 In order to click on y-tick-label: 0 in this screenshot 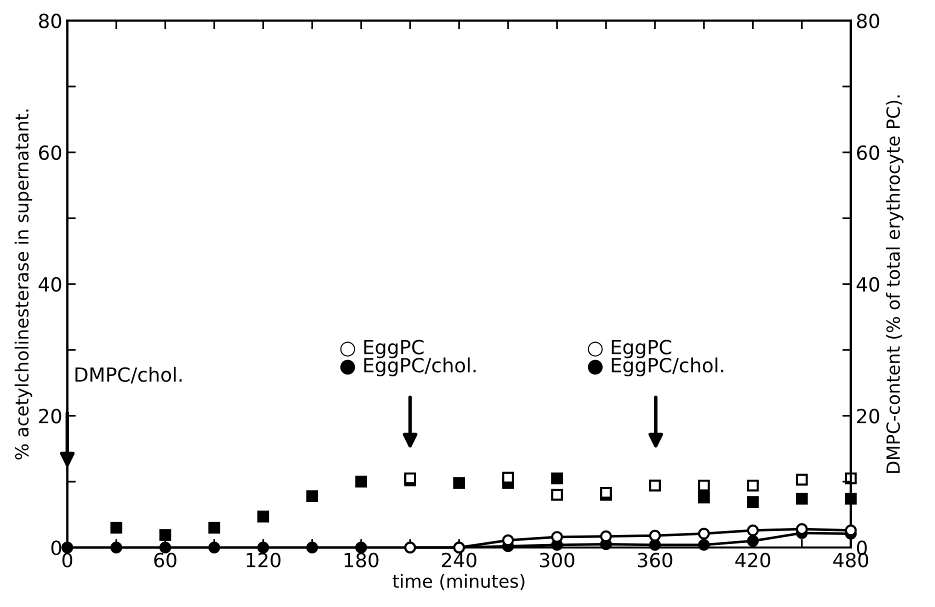, I will do `click(56, 548)`.